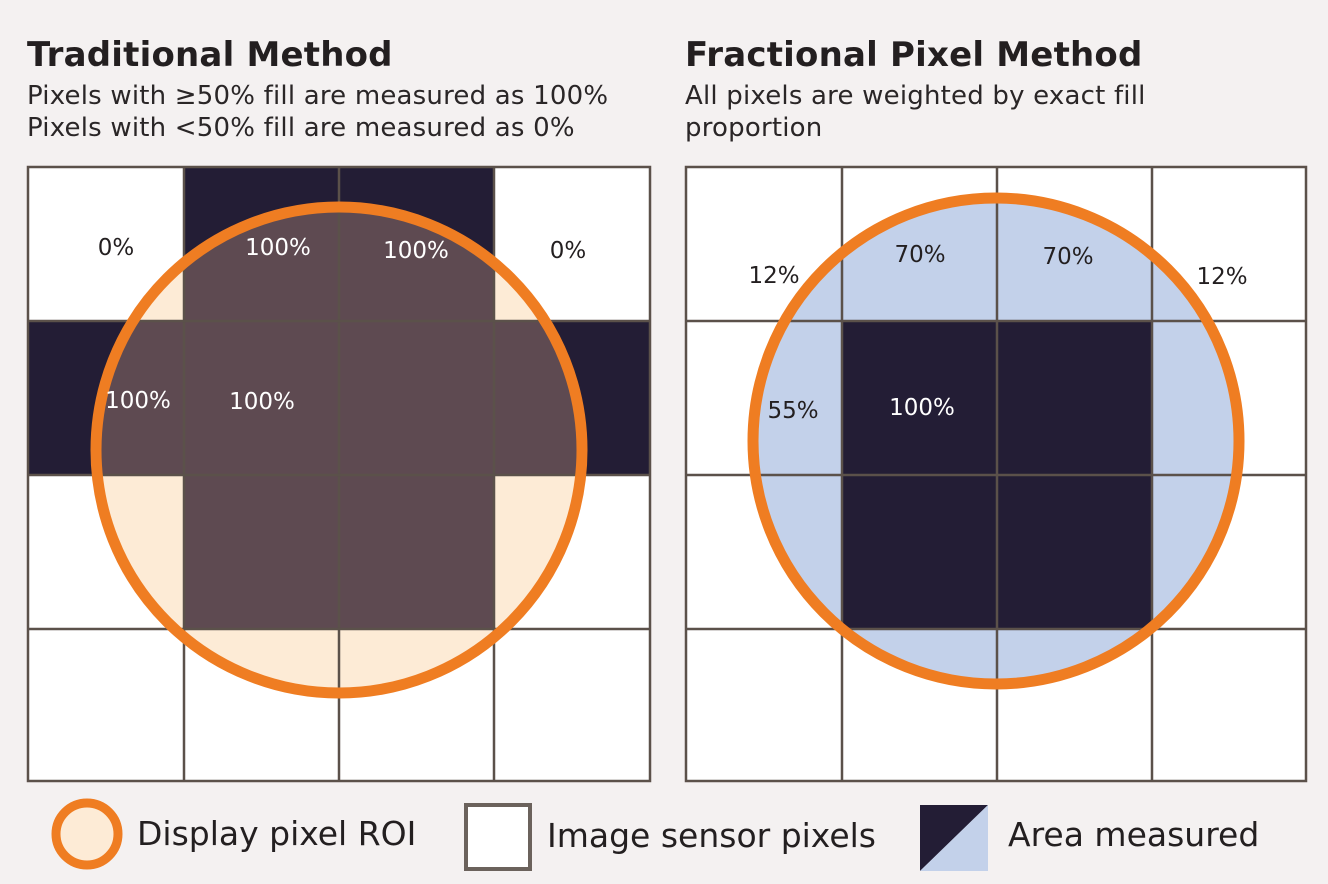 The width and height of the screenshot is (1328, 884). What do you see at coordinates (922, 408) in the screenshot?
I see `fractional-label-mid-inner: 100%` at bounding box center [922, 408].